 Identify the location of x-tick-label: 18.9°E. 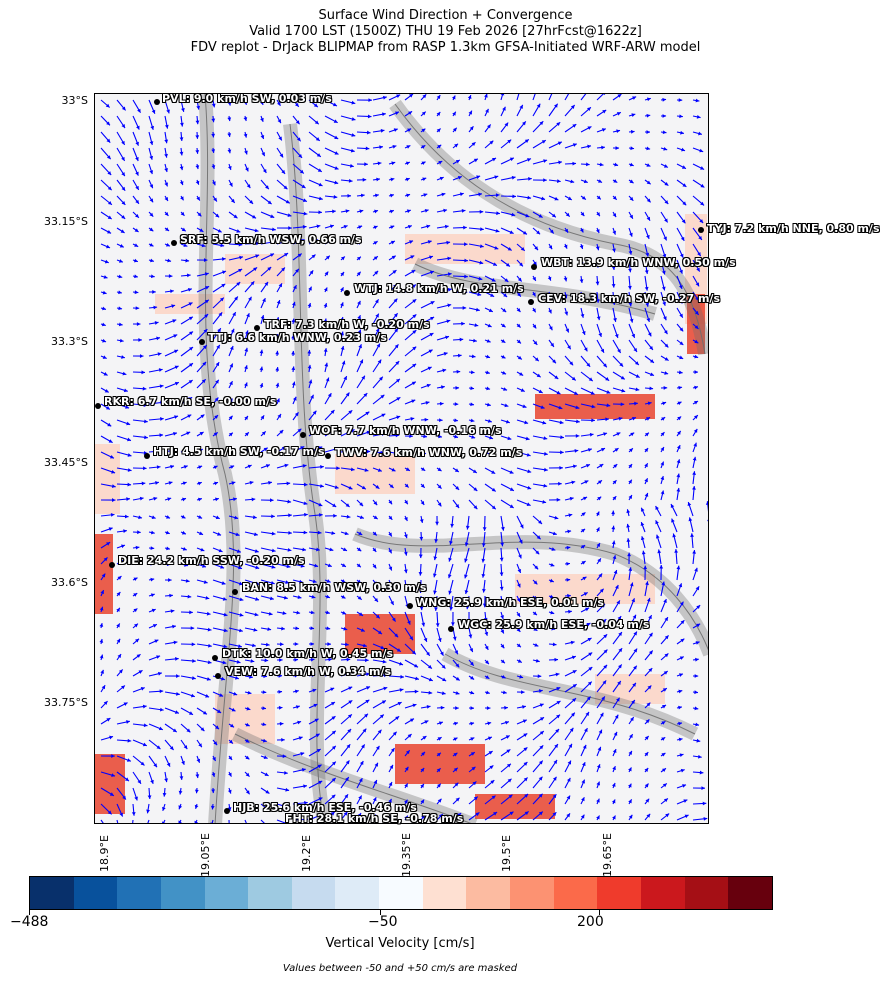
(104, 853).